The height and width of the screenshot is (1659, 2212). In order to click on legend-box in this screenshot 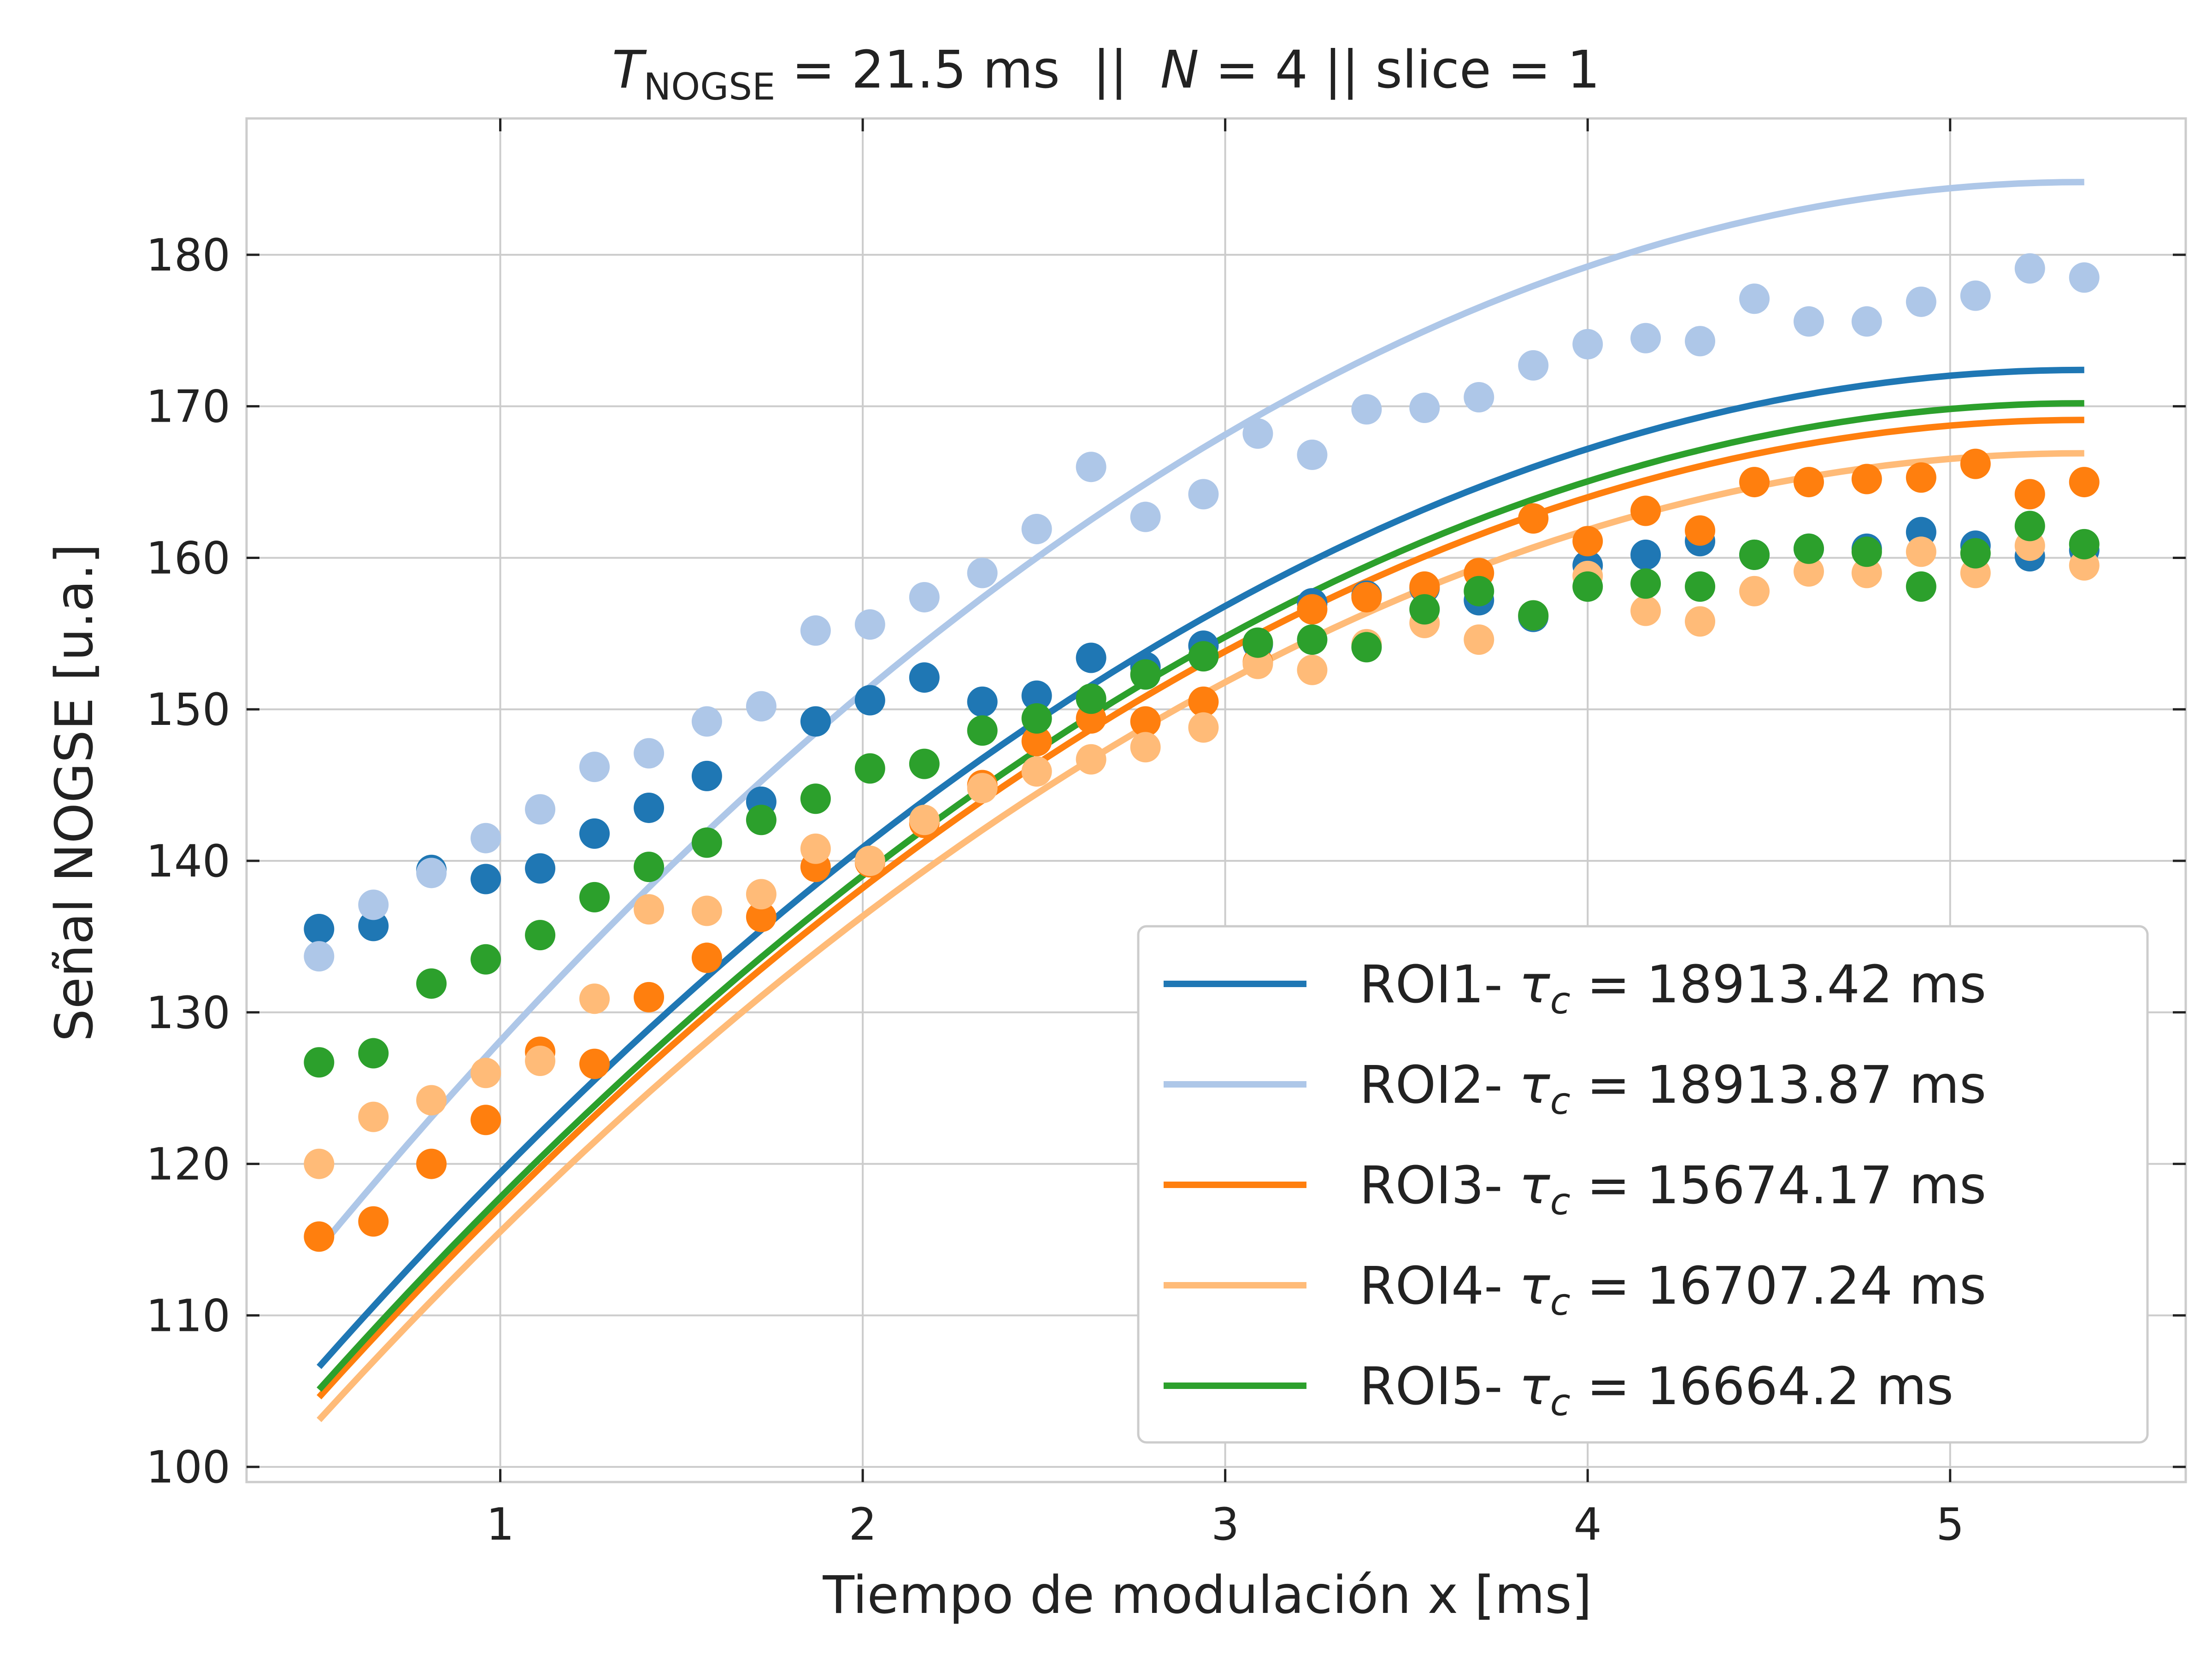, I will do `click(1643, 1184)`.